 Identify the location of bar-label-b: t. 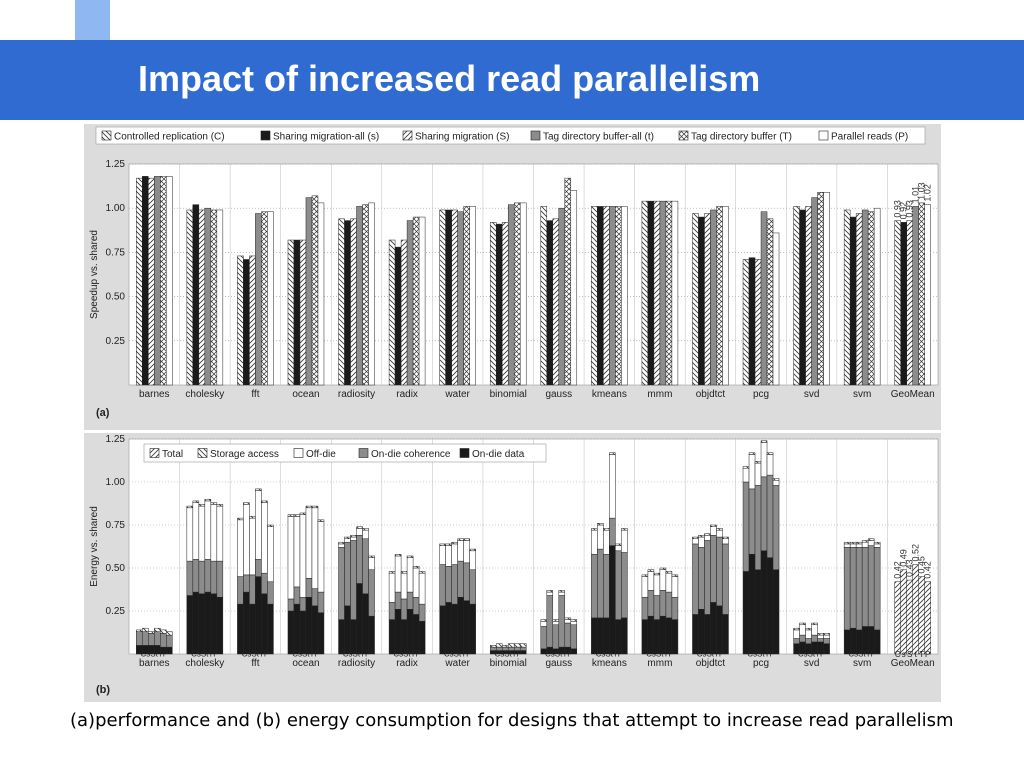
(916, 654).